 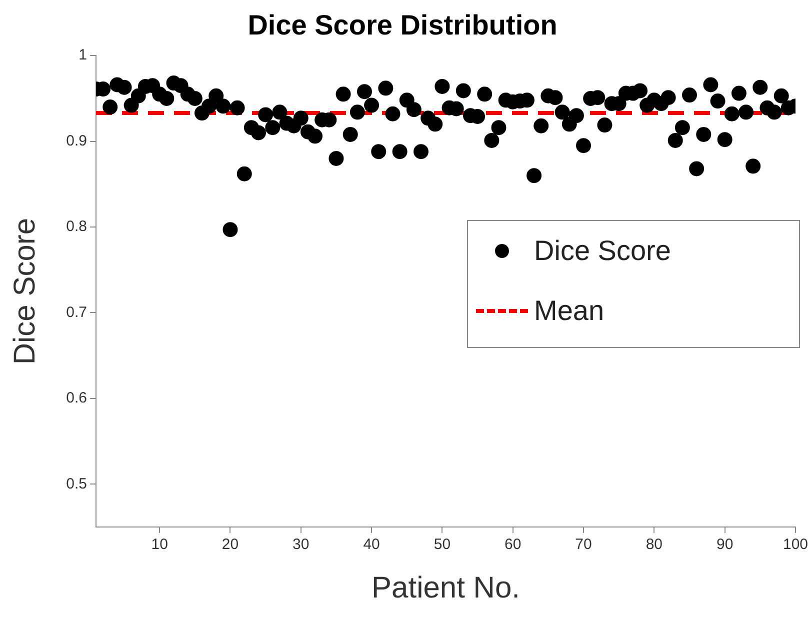 What do you see at coordinates (569, 311) in the screenshot?
I see `legend-label: Mean` at bounding box center [569, 311].